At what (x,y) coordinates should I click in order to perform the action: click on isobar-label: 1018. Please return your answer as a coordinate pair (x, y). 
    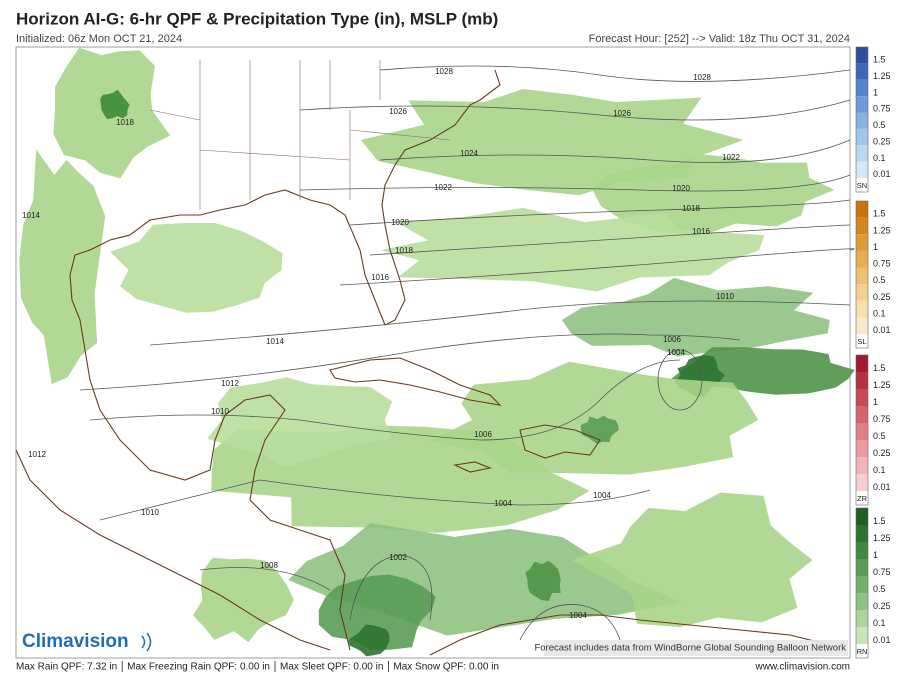
    Looking at the image, I should click on (404, 250).